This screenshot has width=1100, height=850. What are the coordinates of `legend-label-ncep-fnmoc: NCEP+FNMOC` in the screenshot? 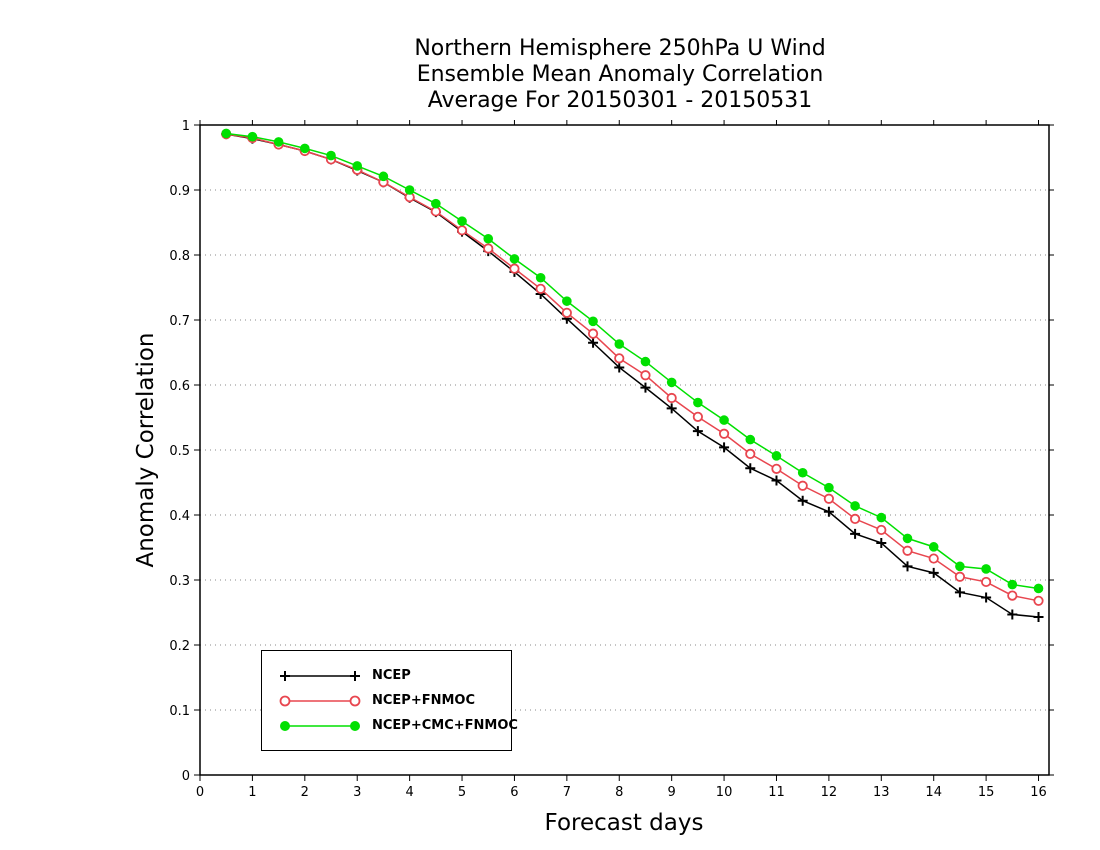 It's located at (424, 700).